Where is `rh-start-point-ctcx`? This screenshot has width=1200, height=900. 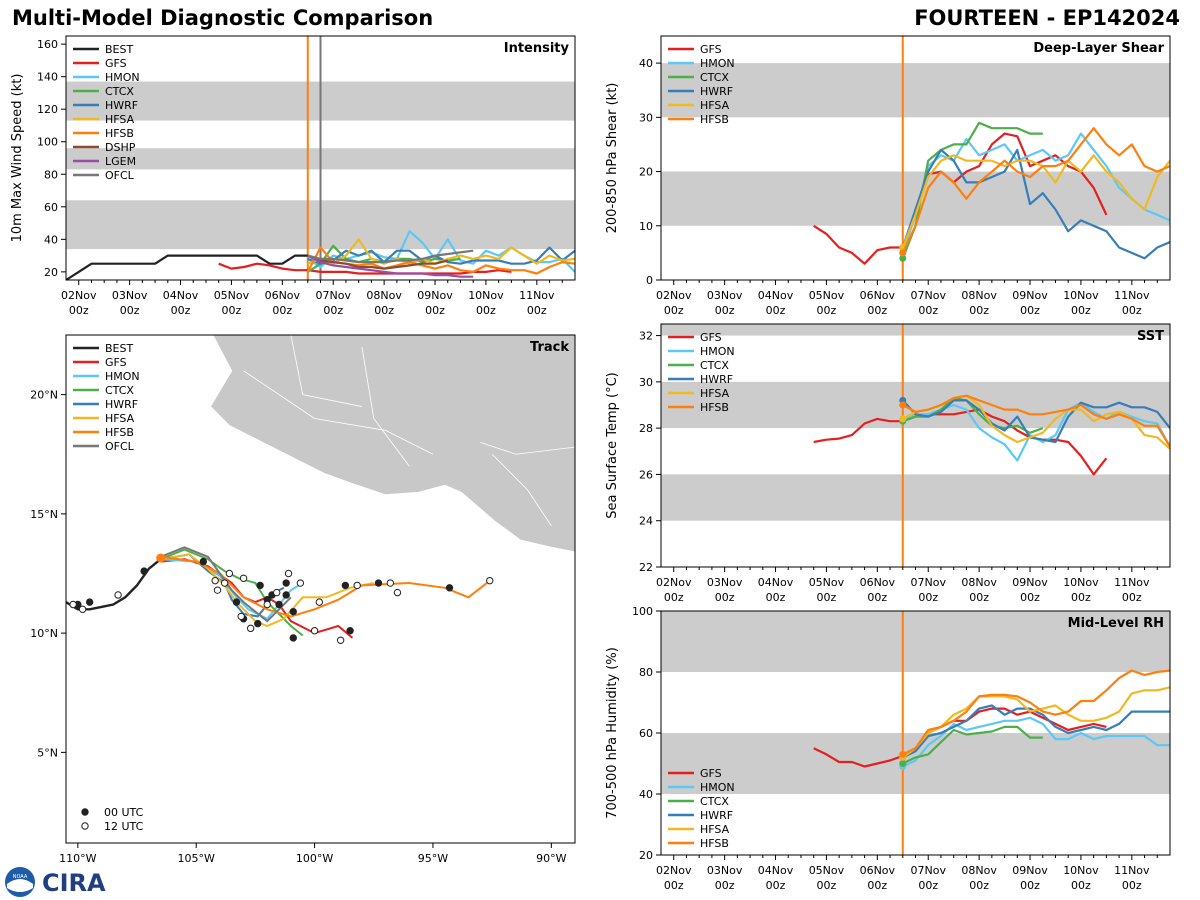 rh-start-point-ctcx is located at coordinates (903, 763).